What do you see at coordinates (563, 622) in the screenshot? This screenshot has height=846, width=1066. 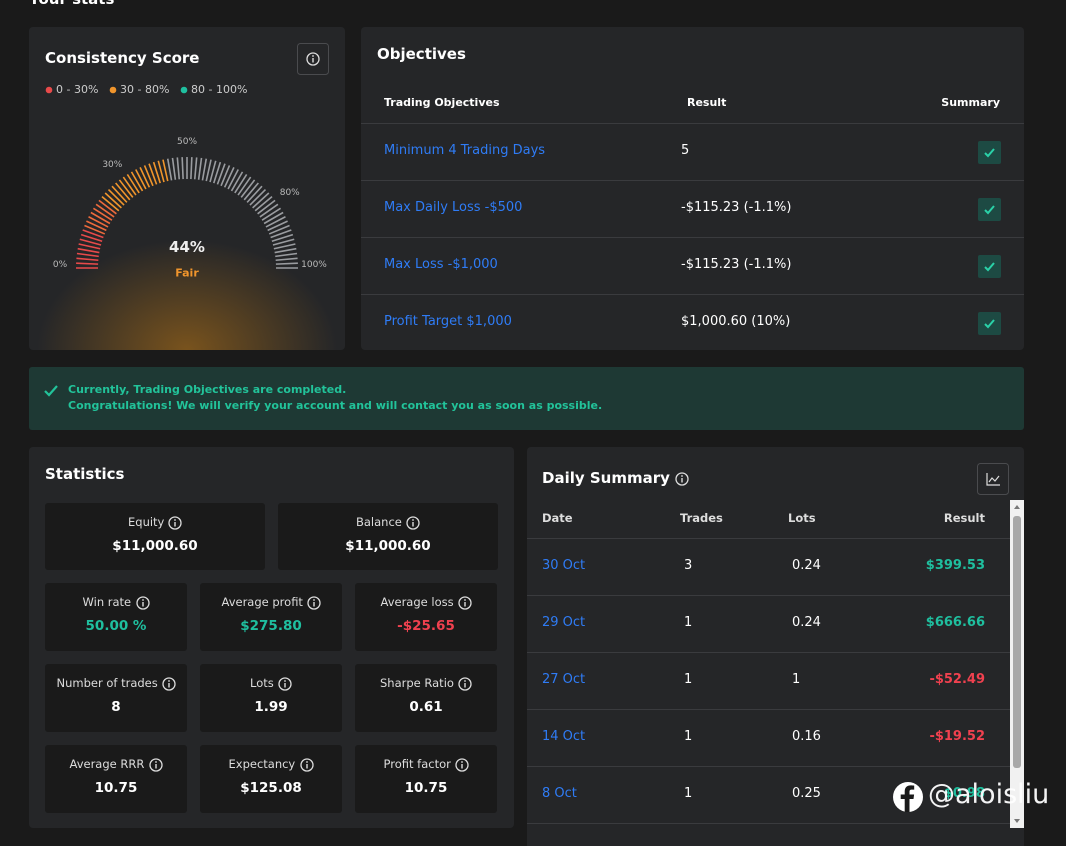 I see `date-link: 29 Oct` at bounding box center [563, 622].